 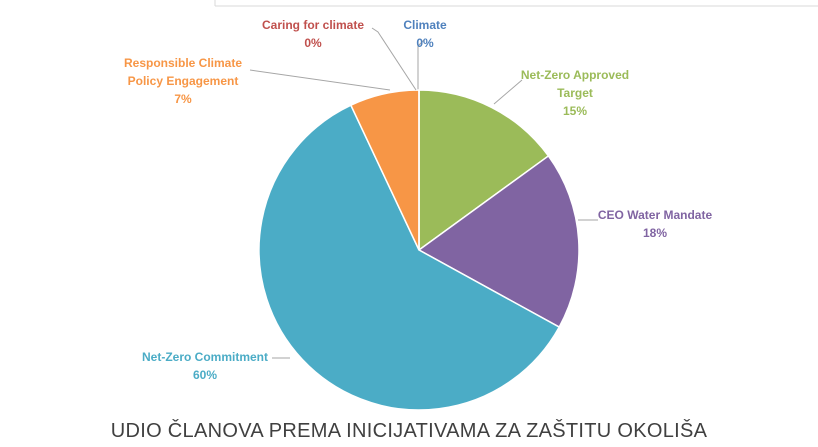 What do you see at coordinates (313, 34) in the screenshot?
I see `slice-label: Caring for climate 0%` at bounding box center [313, 34].